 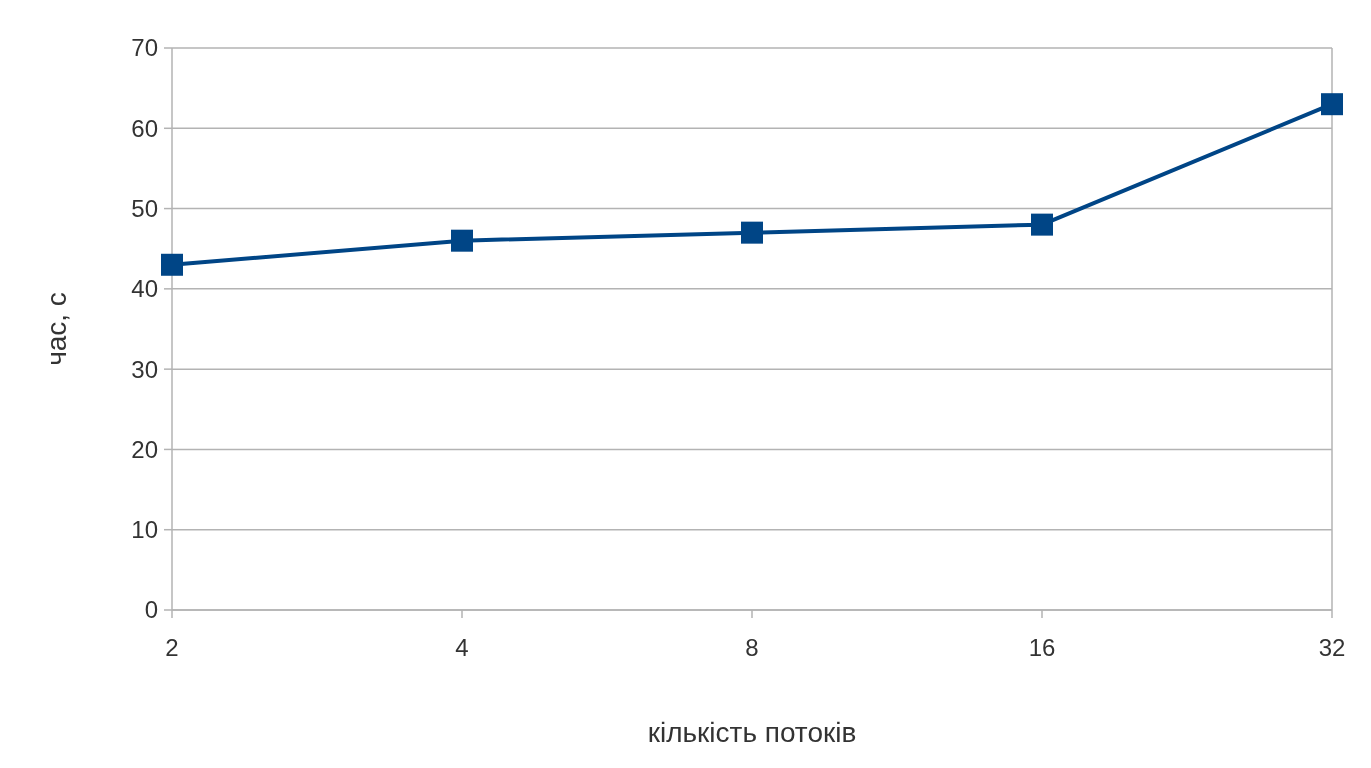 What do you see at coordinates (144, 449) in the screenshot?
I see `y-tick-label: 20` at bounding box center [144, 449].